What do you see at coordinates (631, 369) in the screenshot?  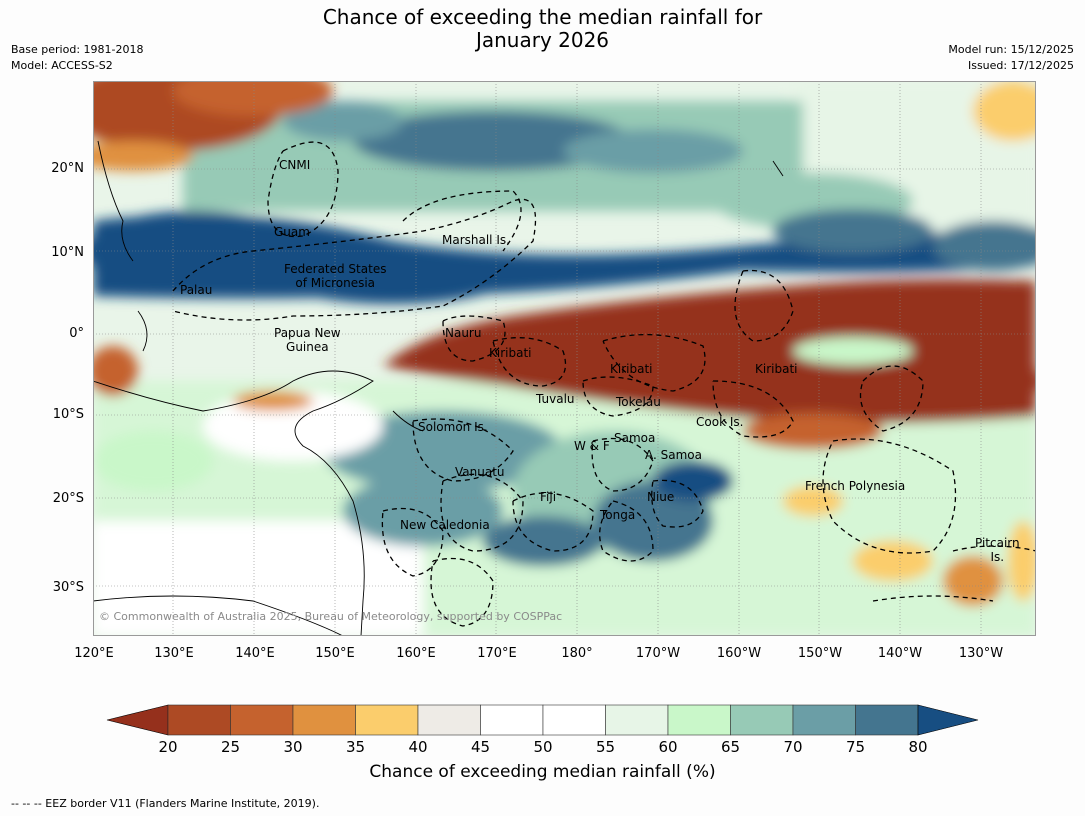 I see `label-kiribati-central: Kiribati` at bounding box center [631, 369].